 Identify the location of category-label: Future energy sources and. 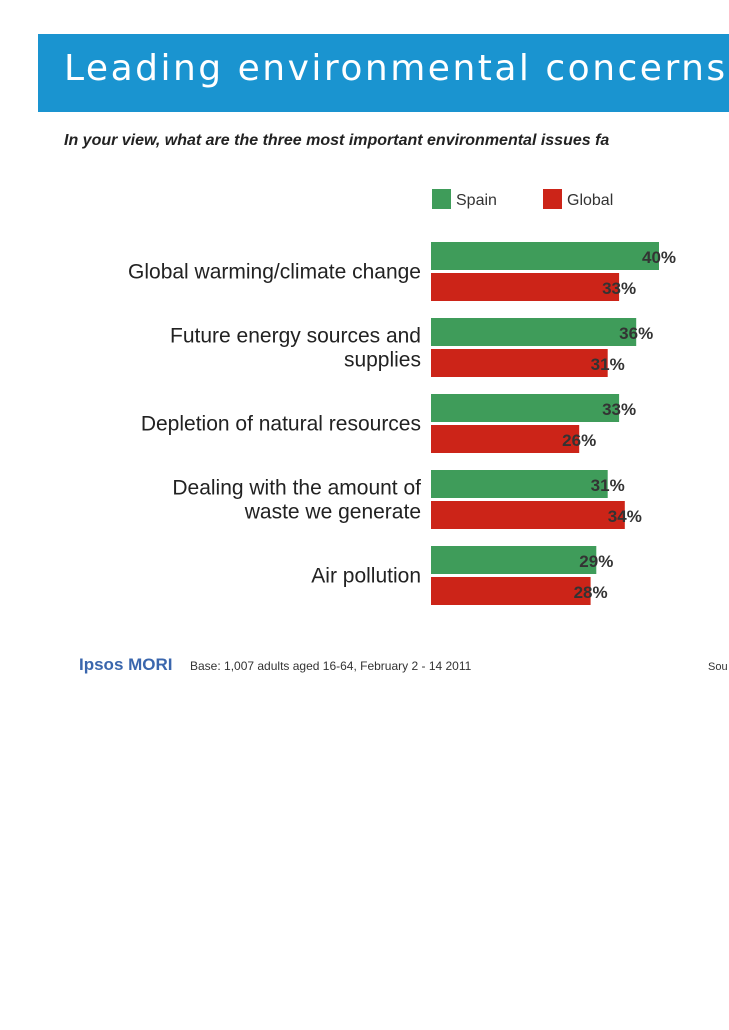
(295, 336).